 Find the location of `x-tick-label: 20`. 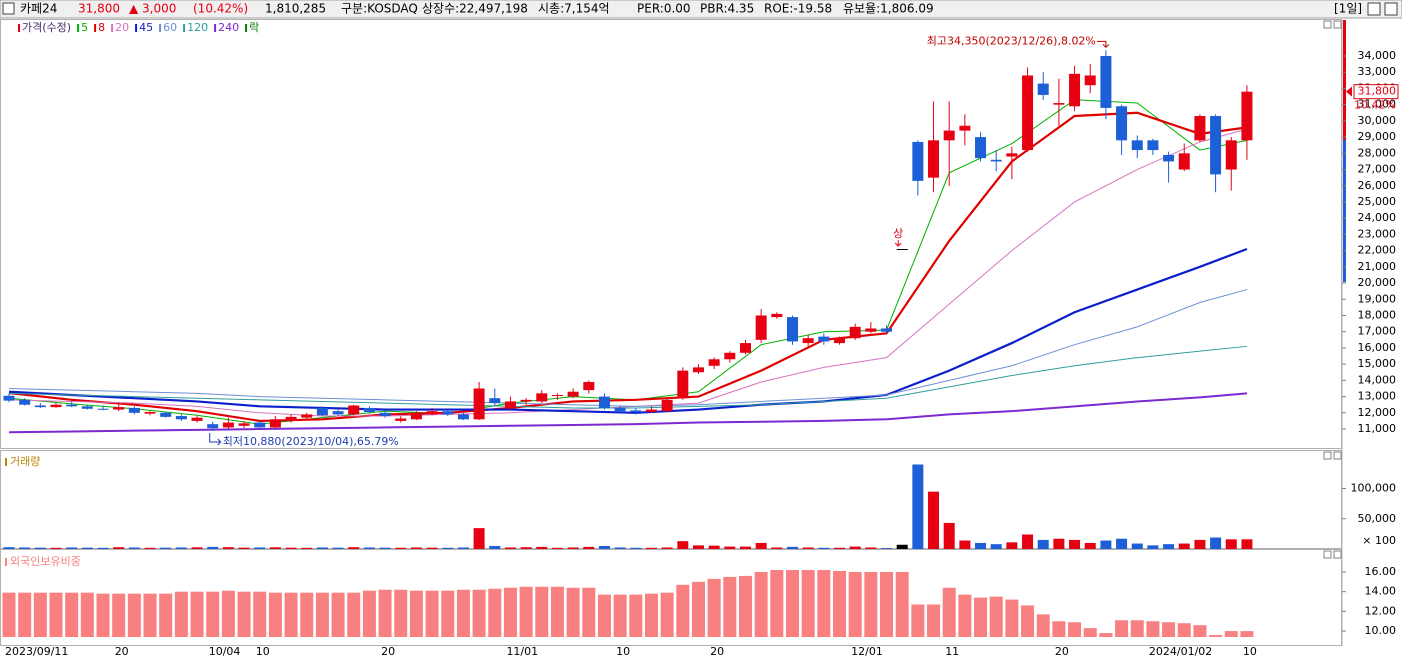

x-tick-label: 20 is located at coordinates (122, 651).